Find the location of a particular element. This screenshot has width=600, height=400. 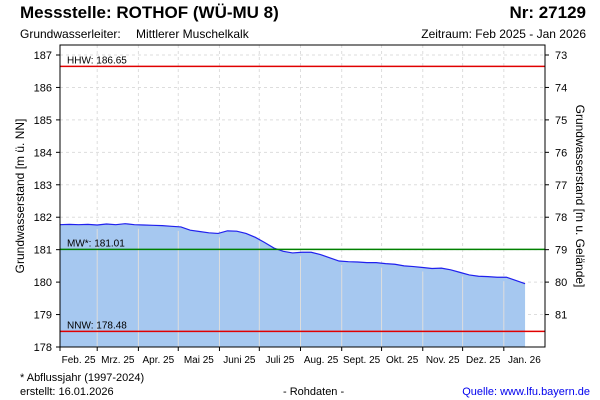

y-tick-label: 184 is located at coordinates (43, 153).